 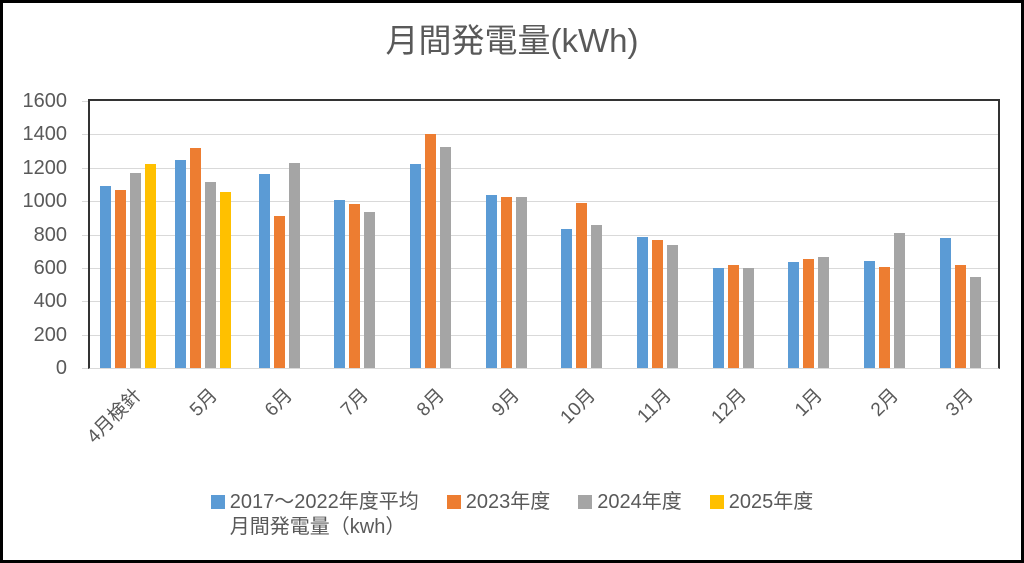 What do you see at coordinates (45, 167) in the screenshot?
I see `y-axis-label: 1200` at bounding box center [45, 167].